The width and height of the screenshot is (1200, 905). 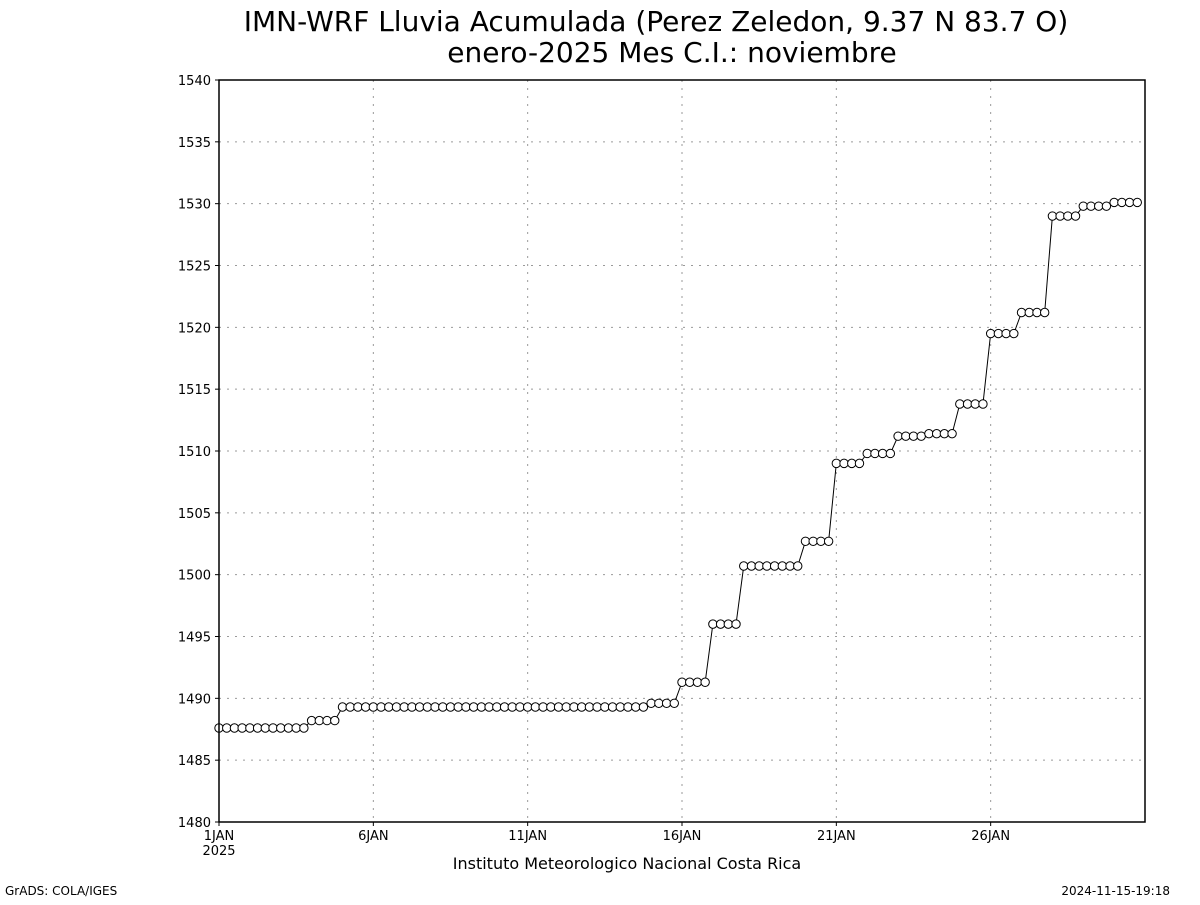 I want to click on x-tick-year-label: 2025, so click(x=218, y=851).